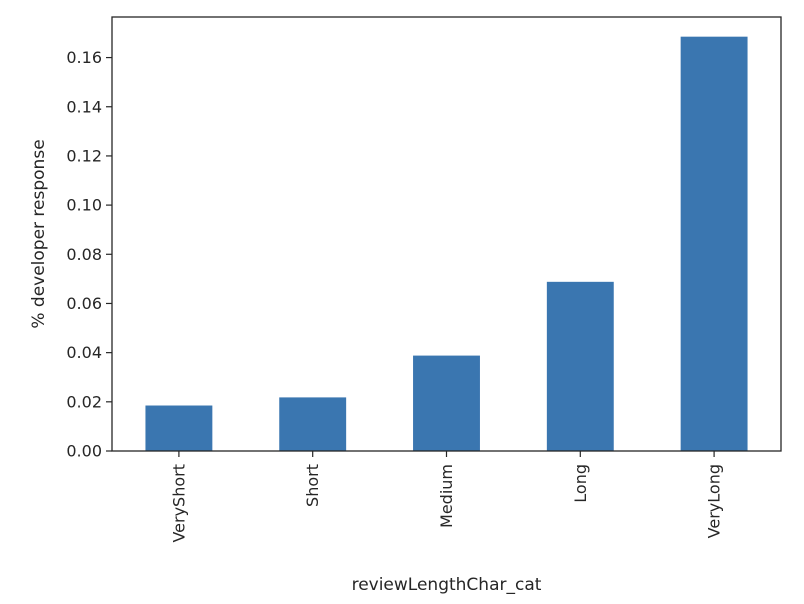 The image size is (804, 604). Describe the element at coordinates (39, 233) in the screenshot. I see `y-axis-label: % developer response` at that location.